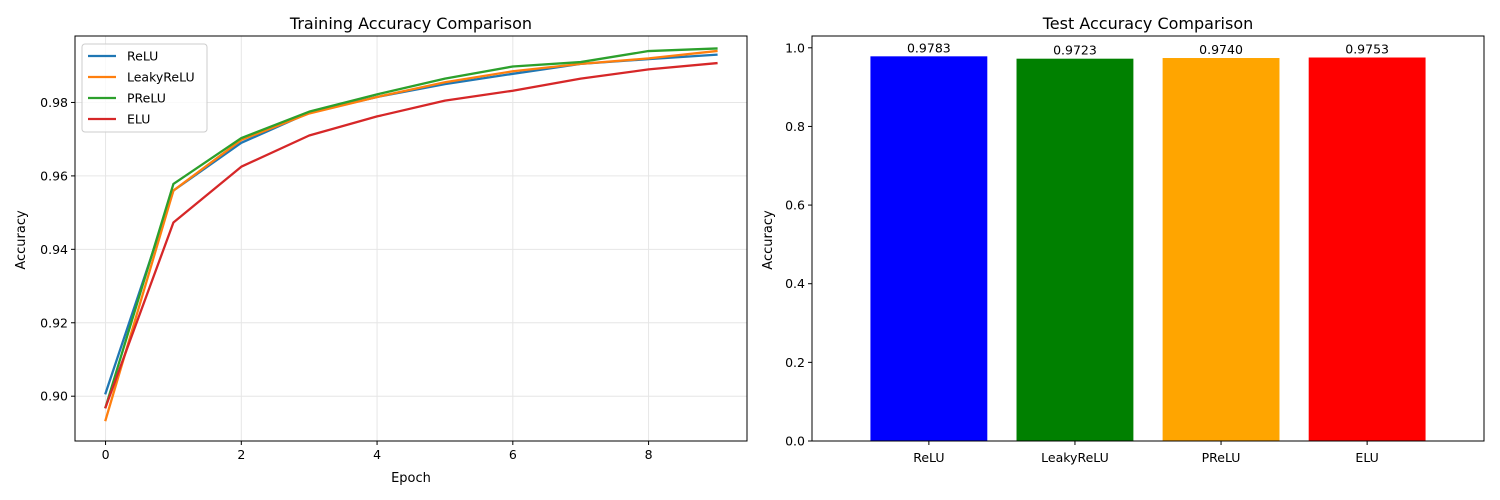 Image resolution: width=1500 pixels, height=500 pixels. Describe the element at coordinates (795, 283) in the screenshot. I see `chart2-ytick-label: 0.4` at that location.